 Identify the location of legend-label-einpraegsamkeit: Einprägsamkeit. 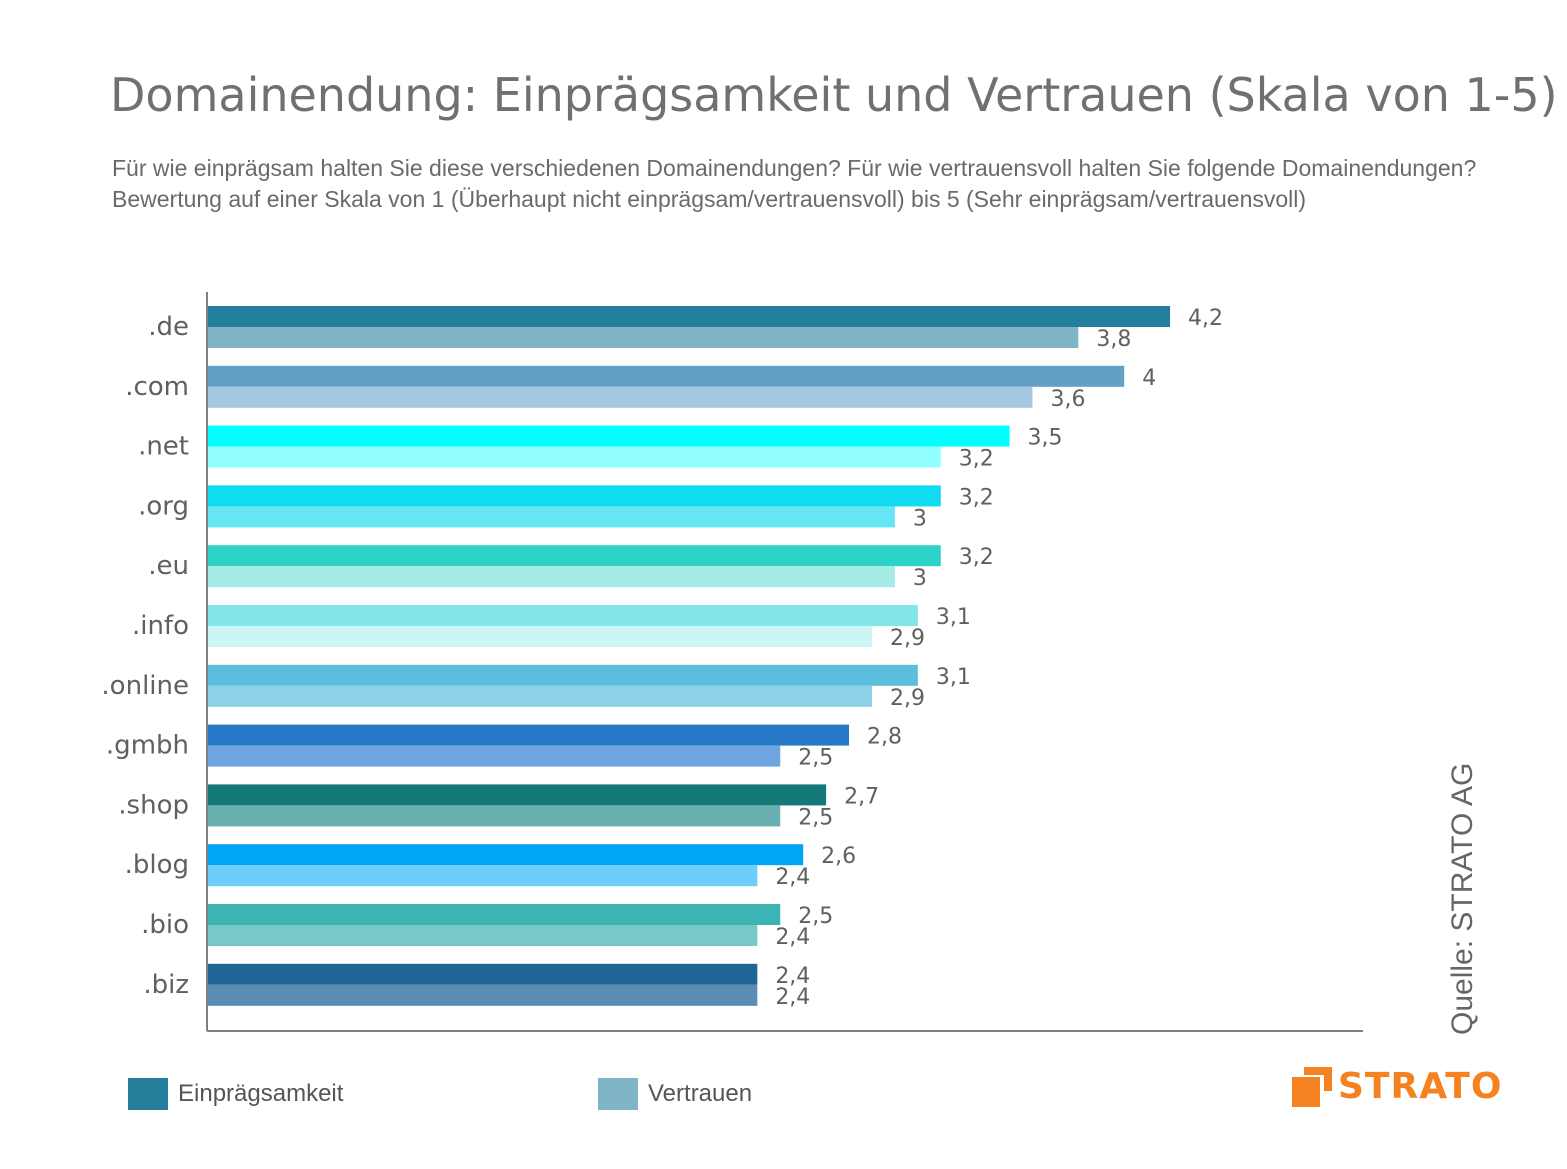
(261, 1093).